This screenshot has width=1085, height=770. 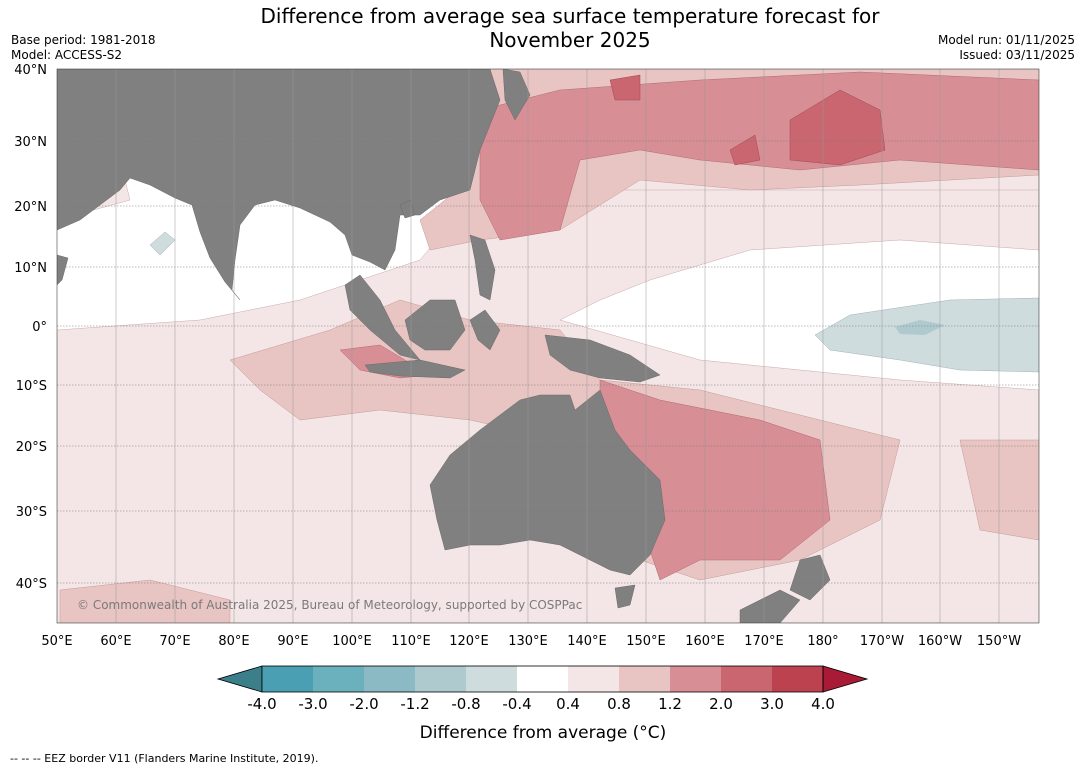 What do you see at coordinates (312, 704) in the screenshot?
I see `colorbar-tick: -3.0` at bounding box center [312, 704].